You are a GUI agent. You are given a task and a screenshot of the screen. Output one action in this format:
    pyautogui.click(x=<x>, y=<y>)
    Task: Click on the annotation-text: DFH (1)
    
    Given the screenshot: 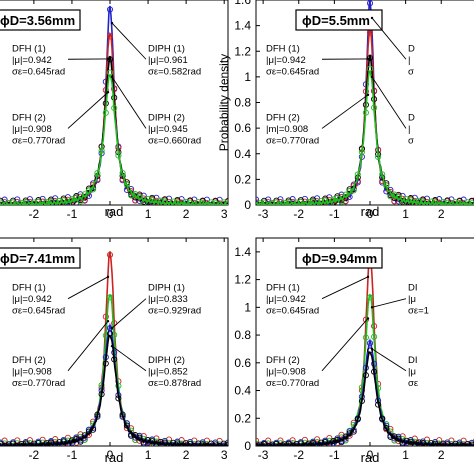 What is the action you would take?
    pyautogui.click(x=29, y=48)
    